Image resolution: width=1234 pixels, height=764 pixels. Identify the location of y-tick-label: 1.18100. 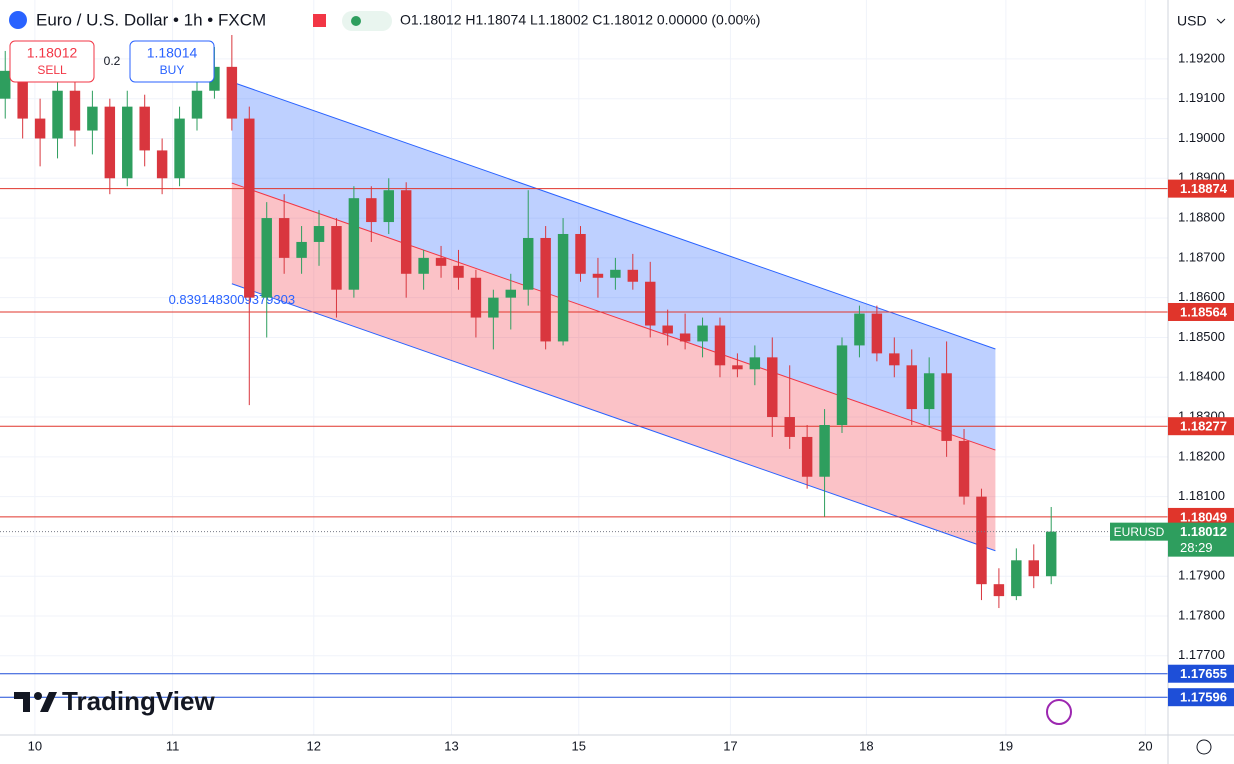
(1201, 495).